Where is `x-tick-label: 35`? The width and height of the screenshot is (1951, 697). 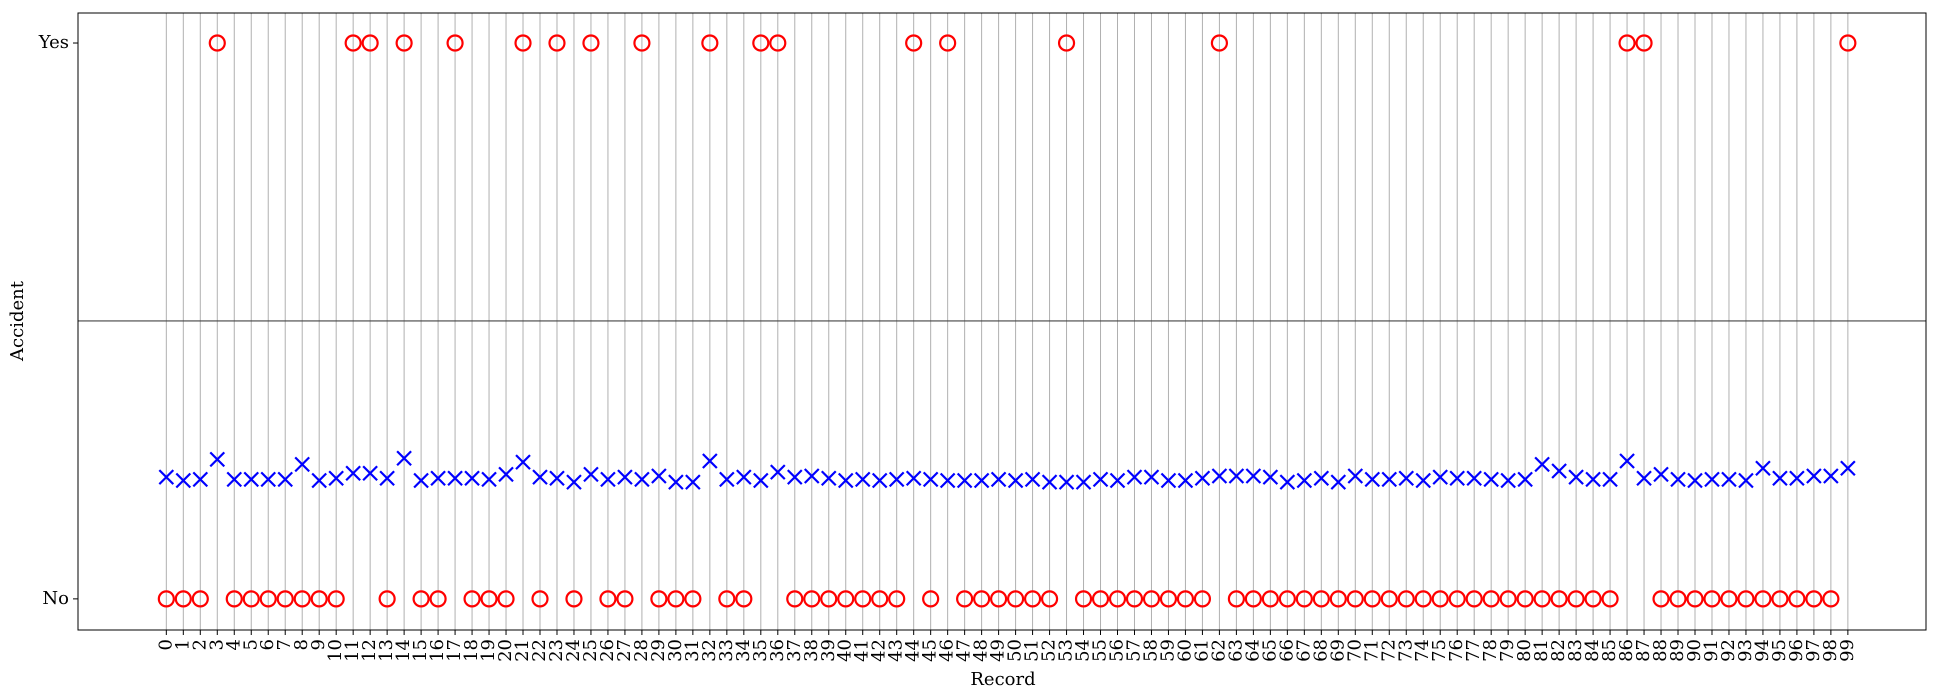
x-tick-label: 35 is located at coordinates (760, 650).